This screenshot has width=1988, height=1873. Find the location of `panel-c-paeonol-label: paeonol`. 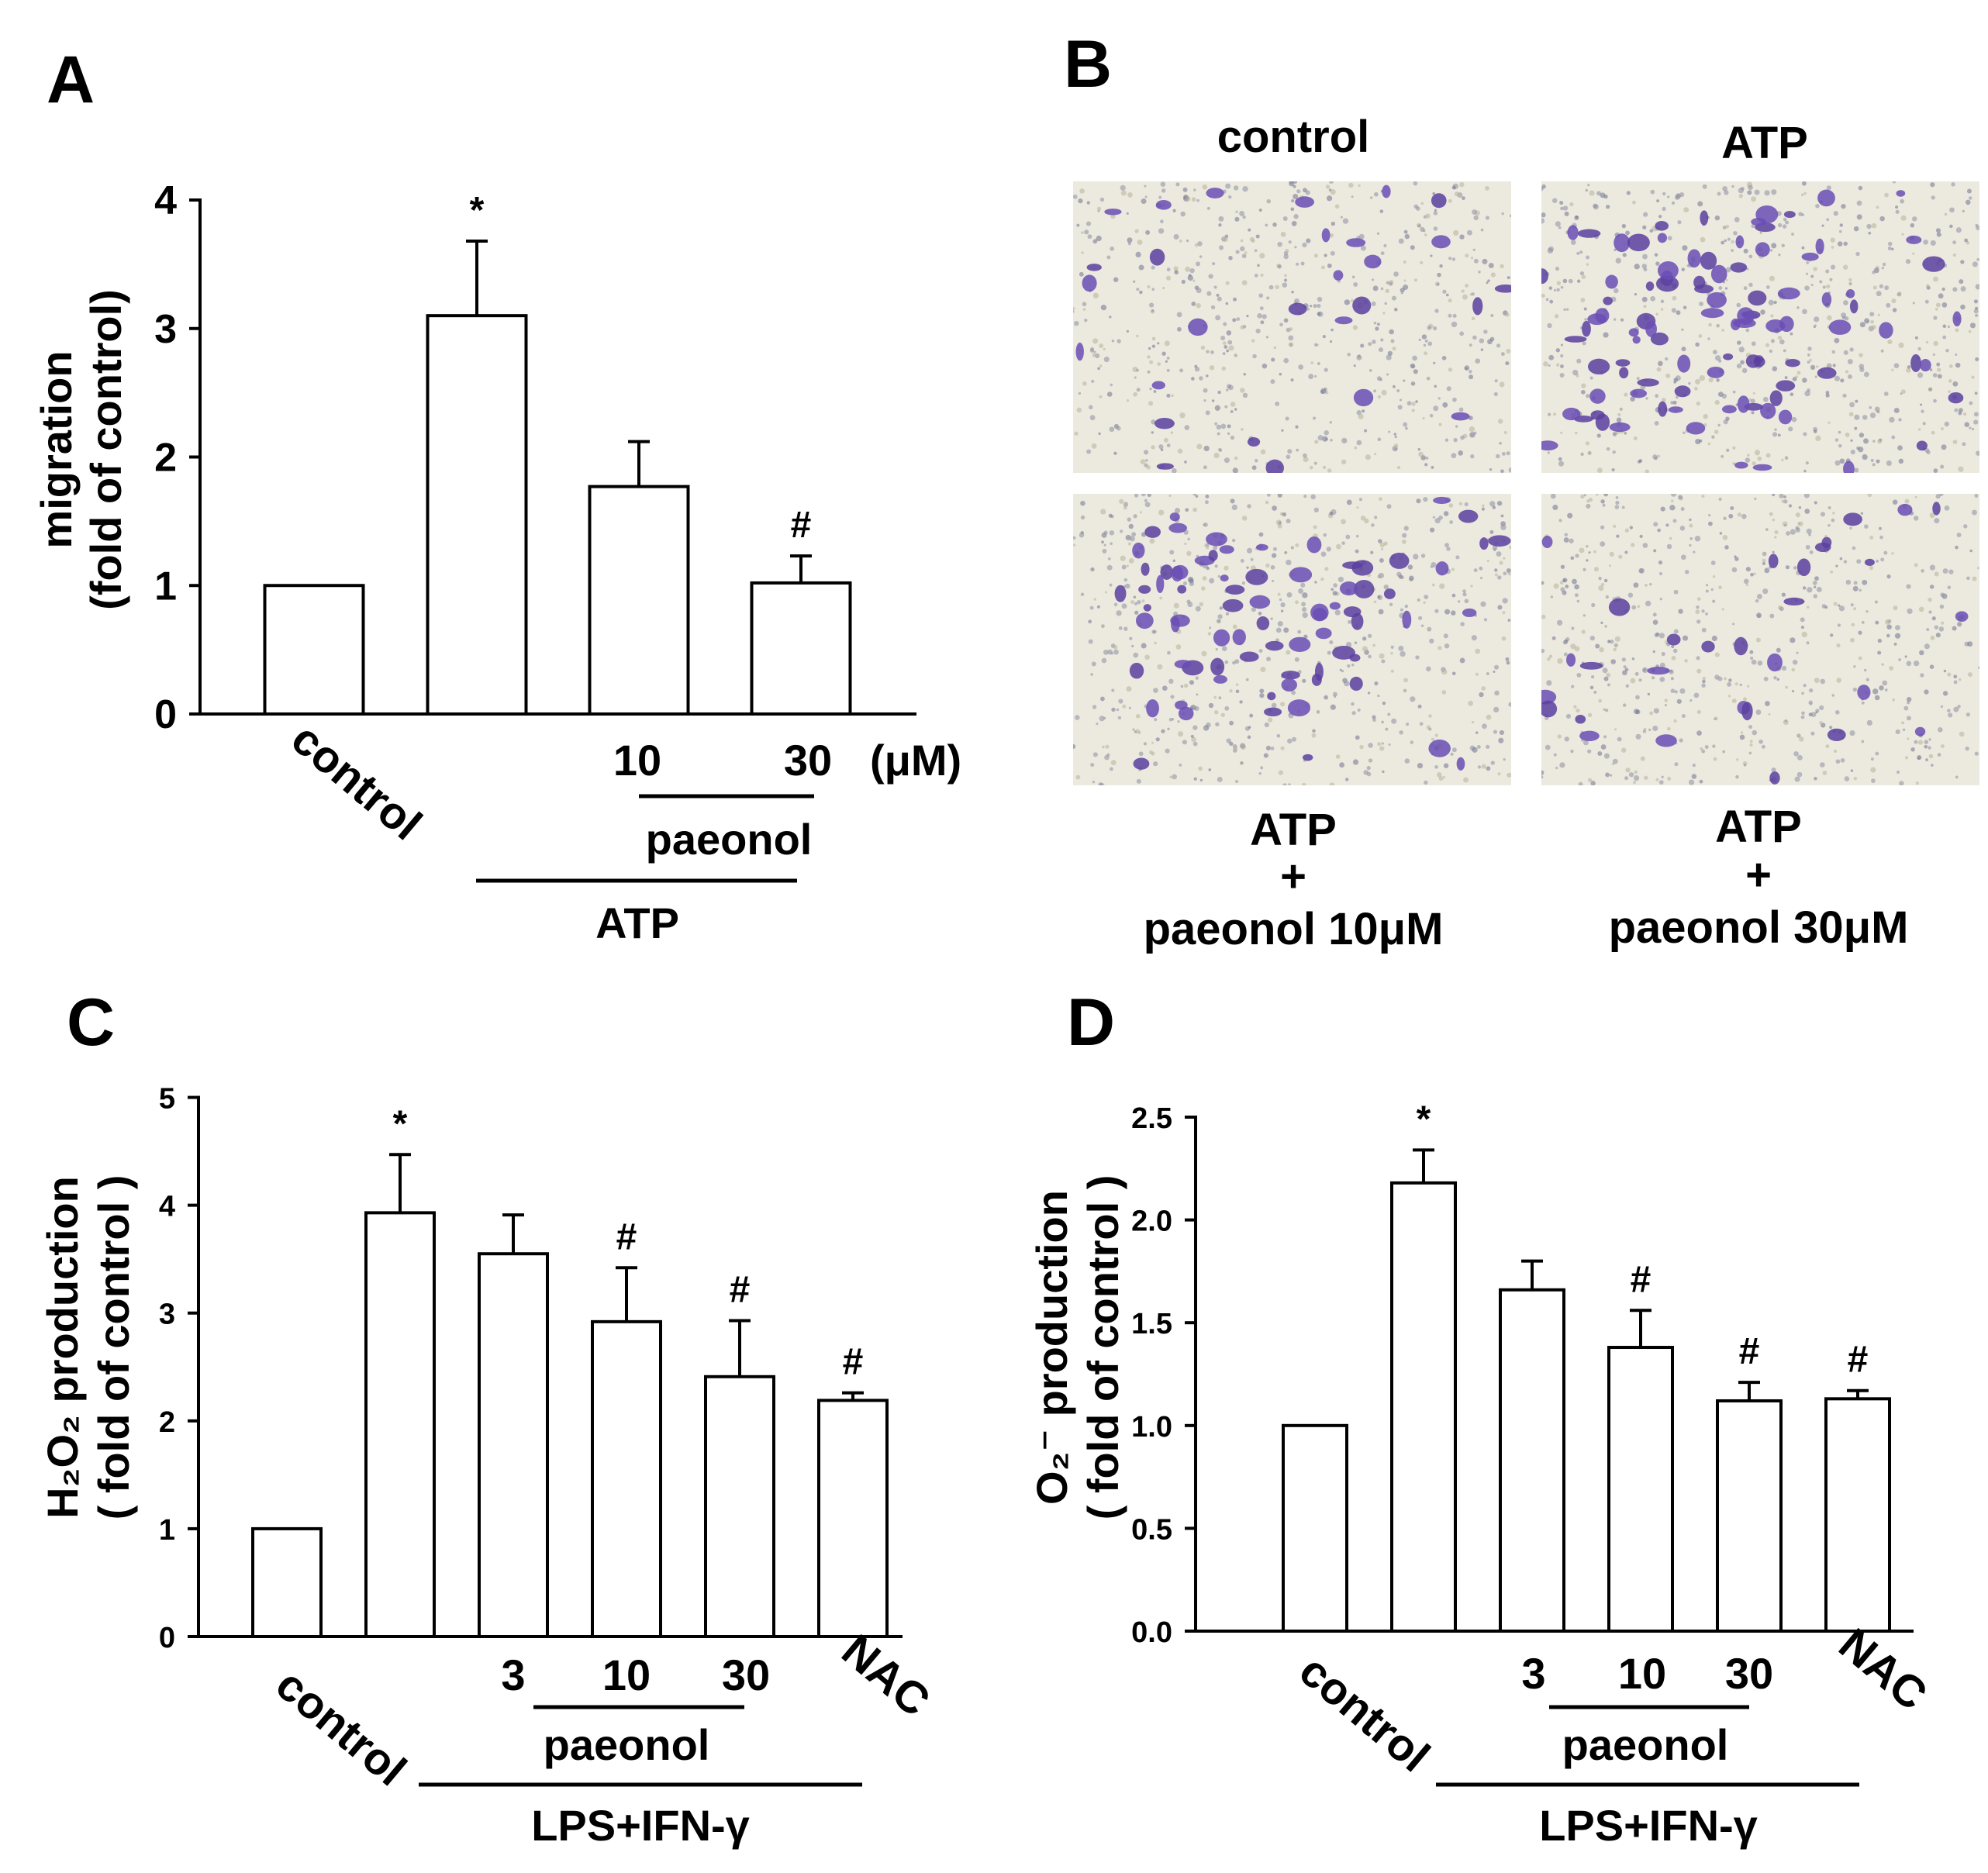

panel-c-paeonol-label: paeonol is located at coordinates (627, 1744).